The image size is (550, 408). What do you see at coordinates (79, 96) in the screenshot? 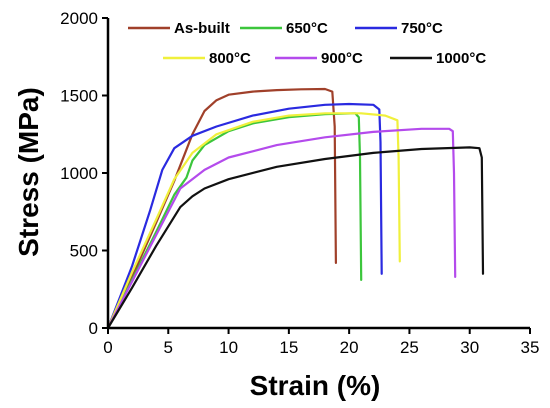
I see `y-tick-label: 1500` at bounding box center [79, 96].